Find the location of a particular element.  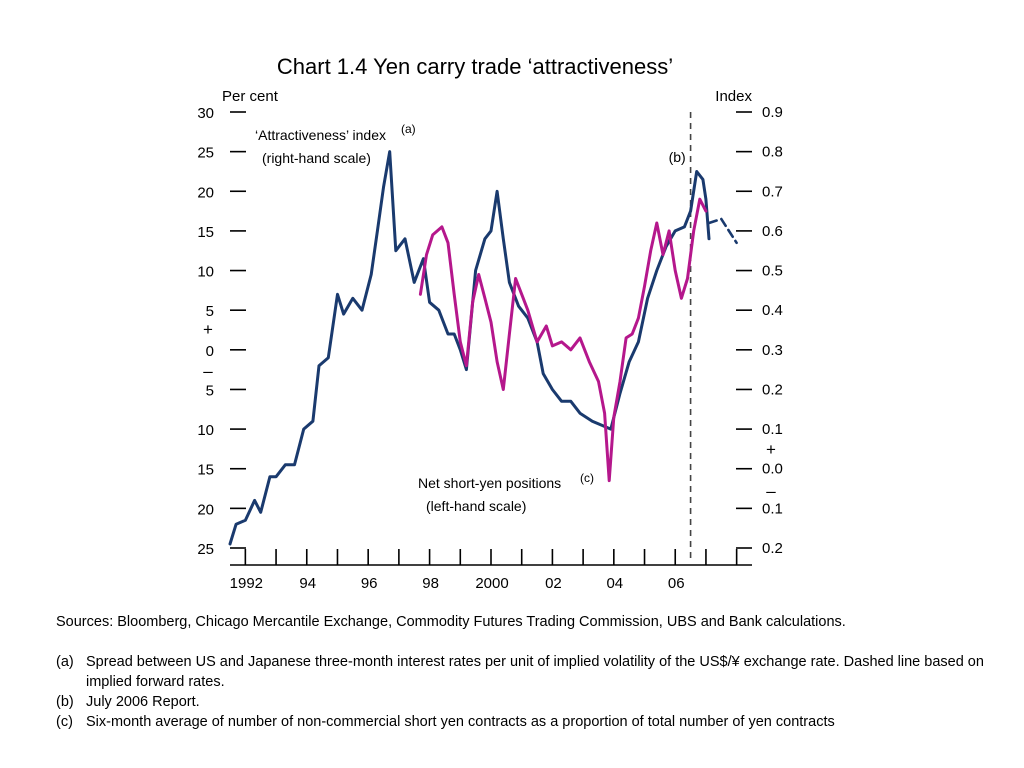

net-short-yen-line is located at coordinates (563, 340).